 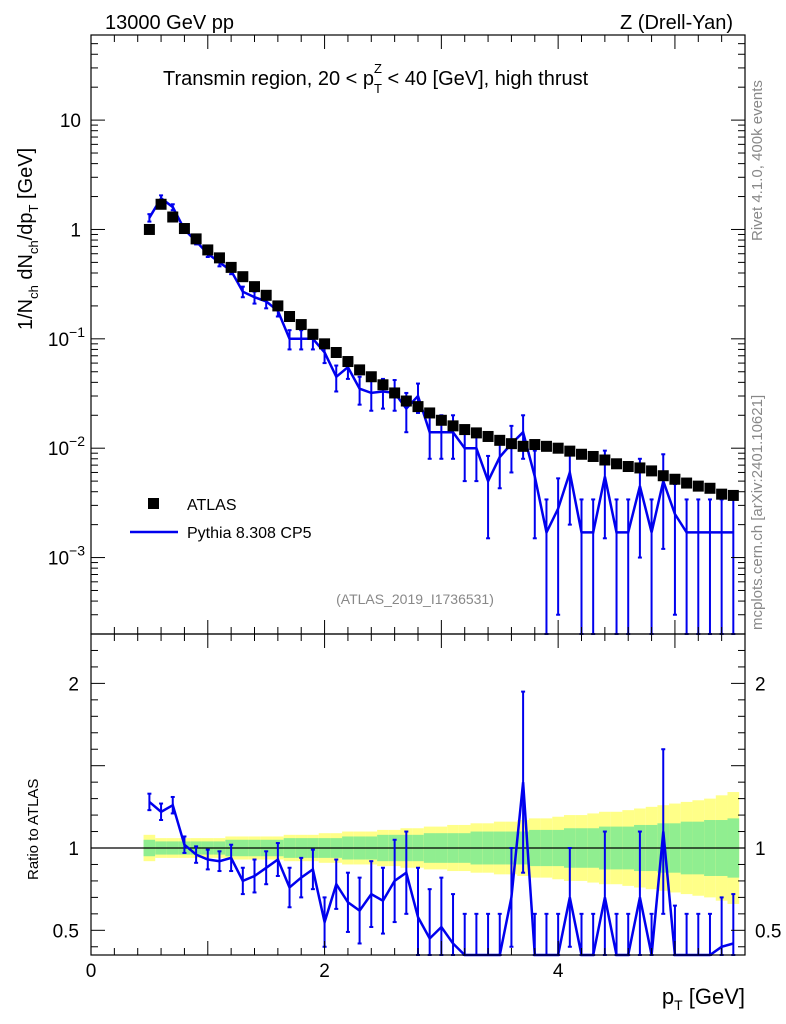 What do you see at coordinates (714, 996) in the screenshot?
I see `xlabel-unit: [GeV]` at bounding box center [714, 996].